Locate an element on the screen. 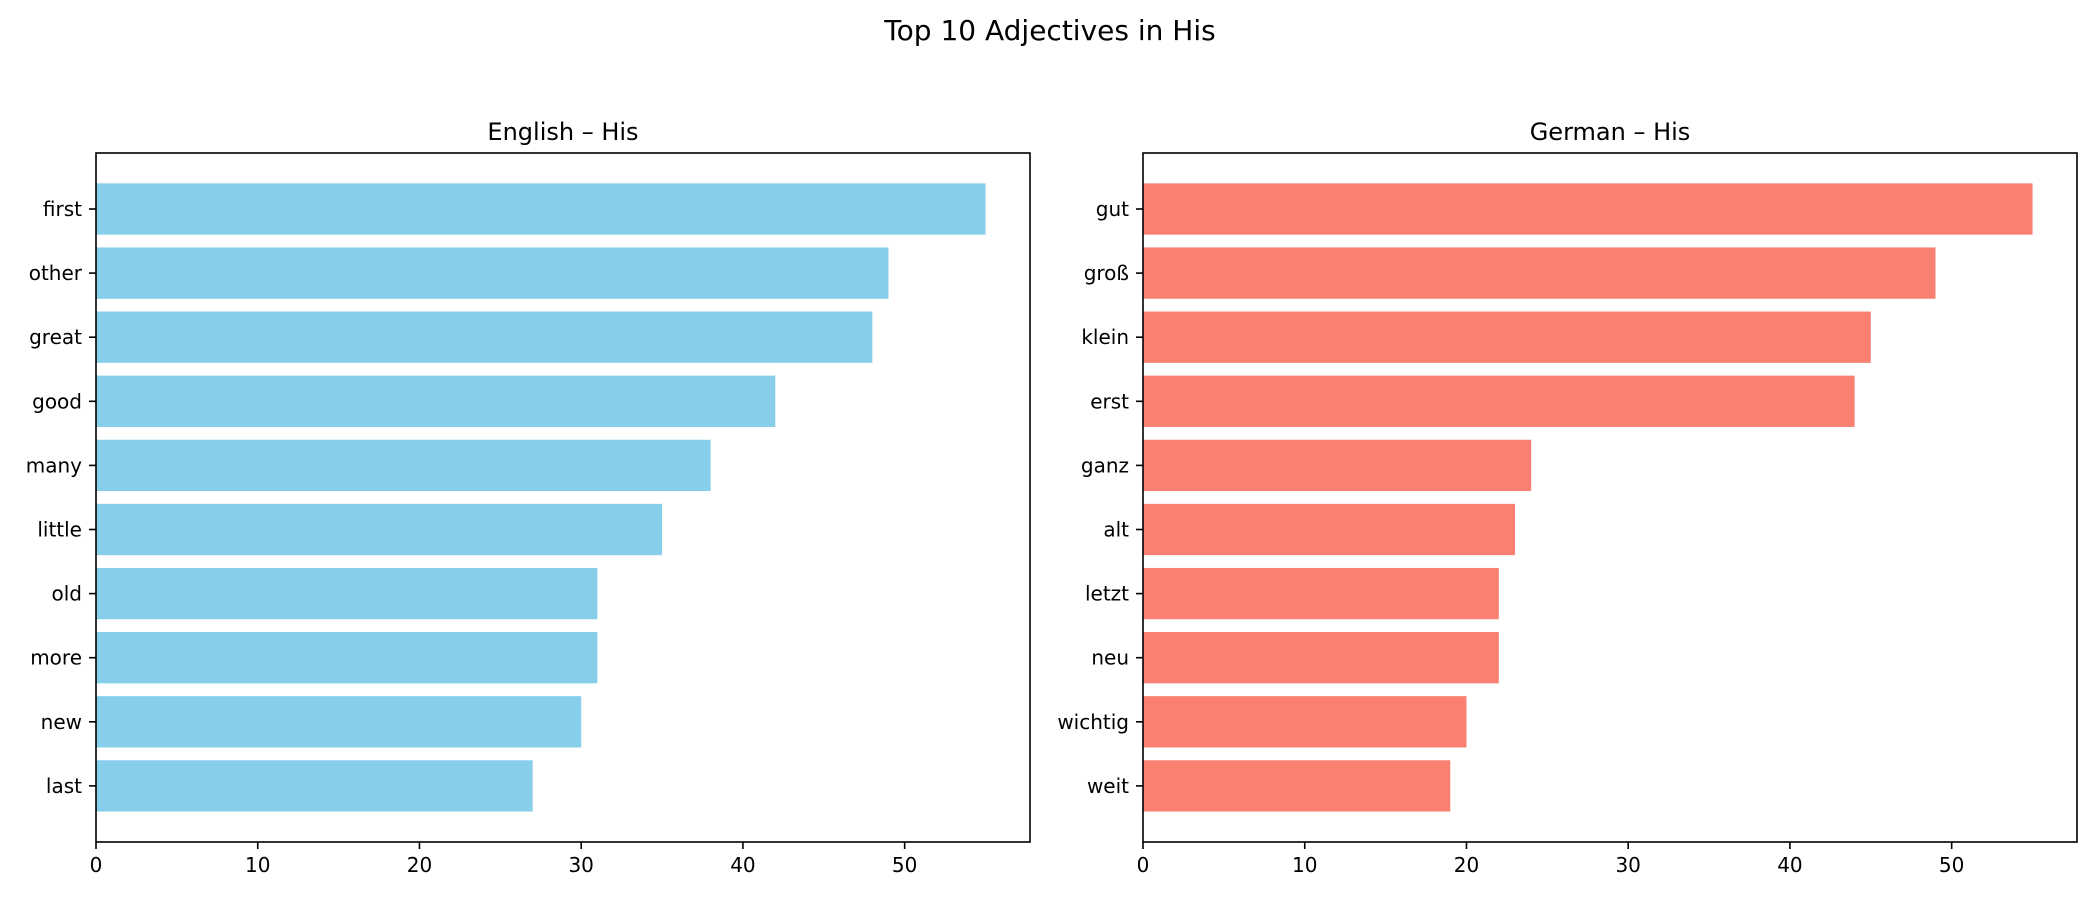  english-category-label-0: first is located at coordinates (62, 209).